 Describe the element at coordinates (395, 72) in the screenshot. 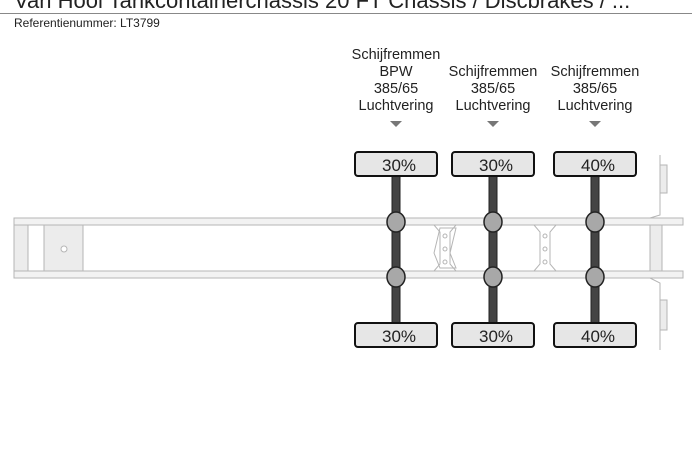

I see `axle-label-line: BPW` at that location.